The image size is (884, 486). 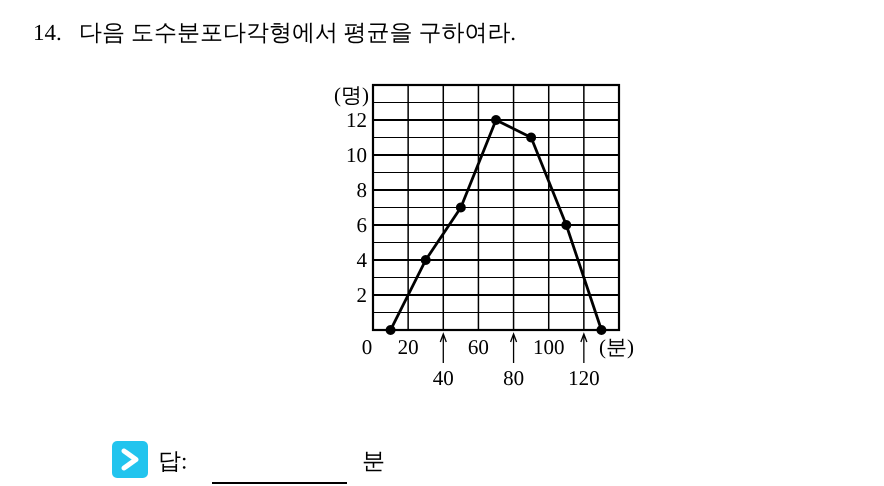 I want to click on y-tick-label: 4, so click(x=362, y=260).